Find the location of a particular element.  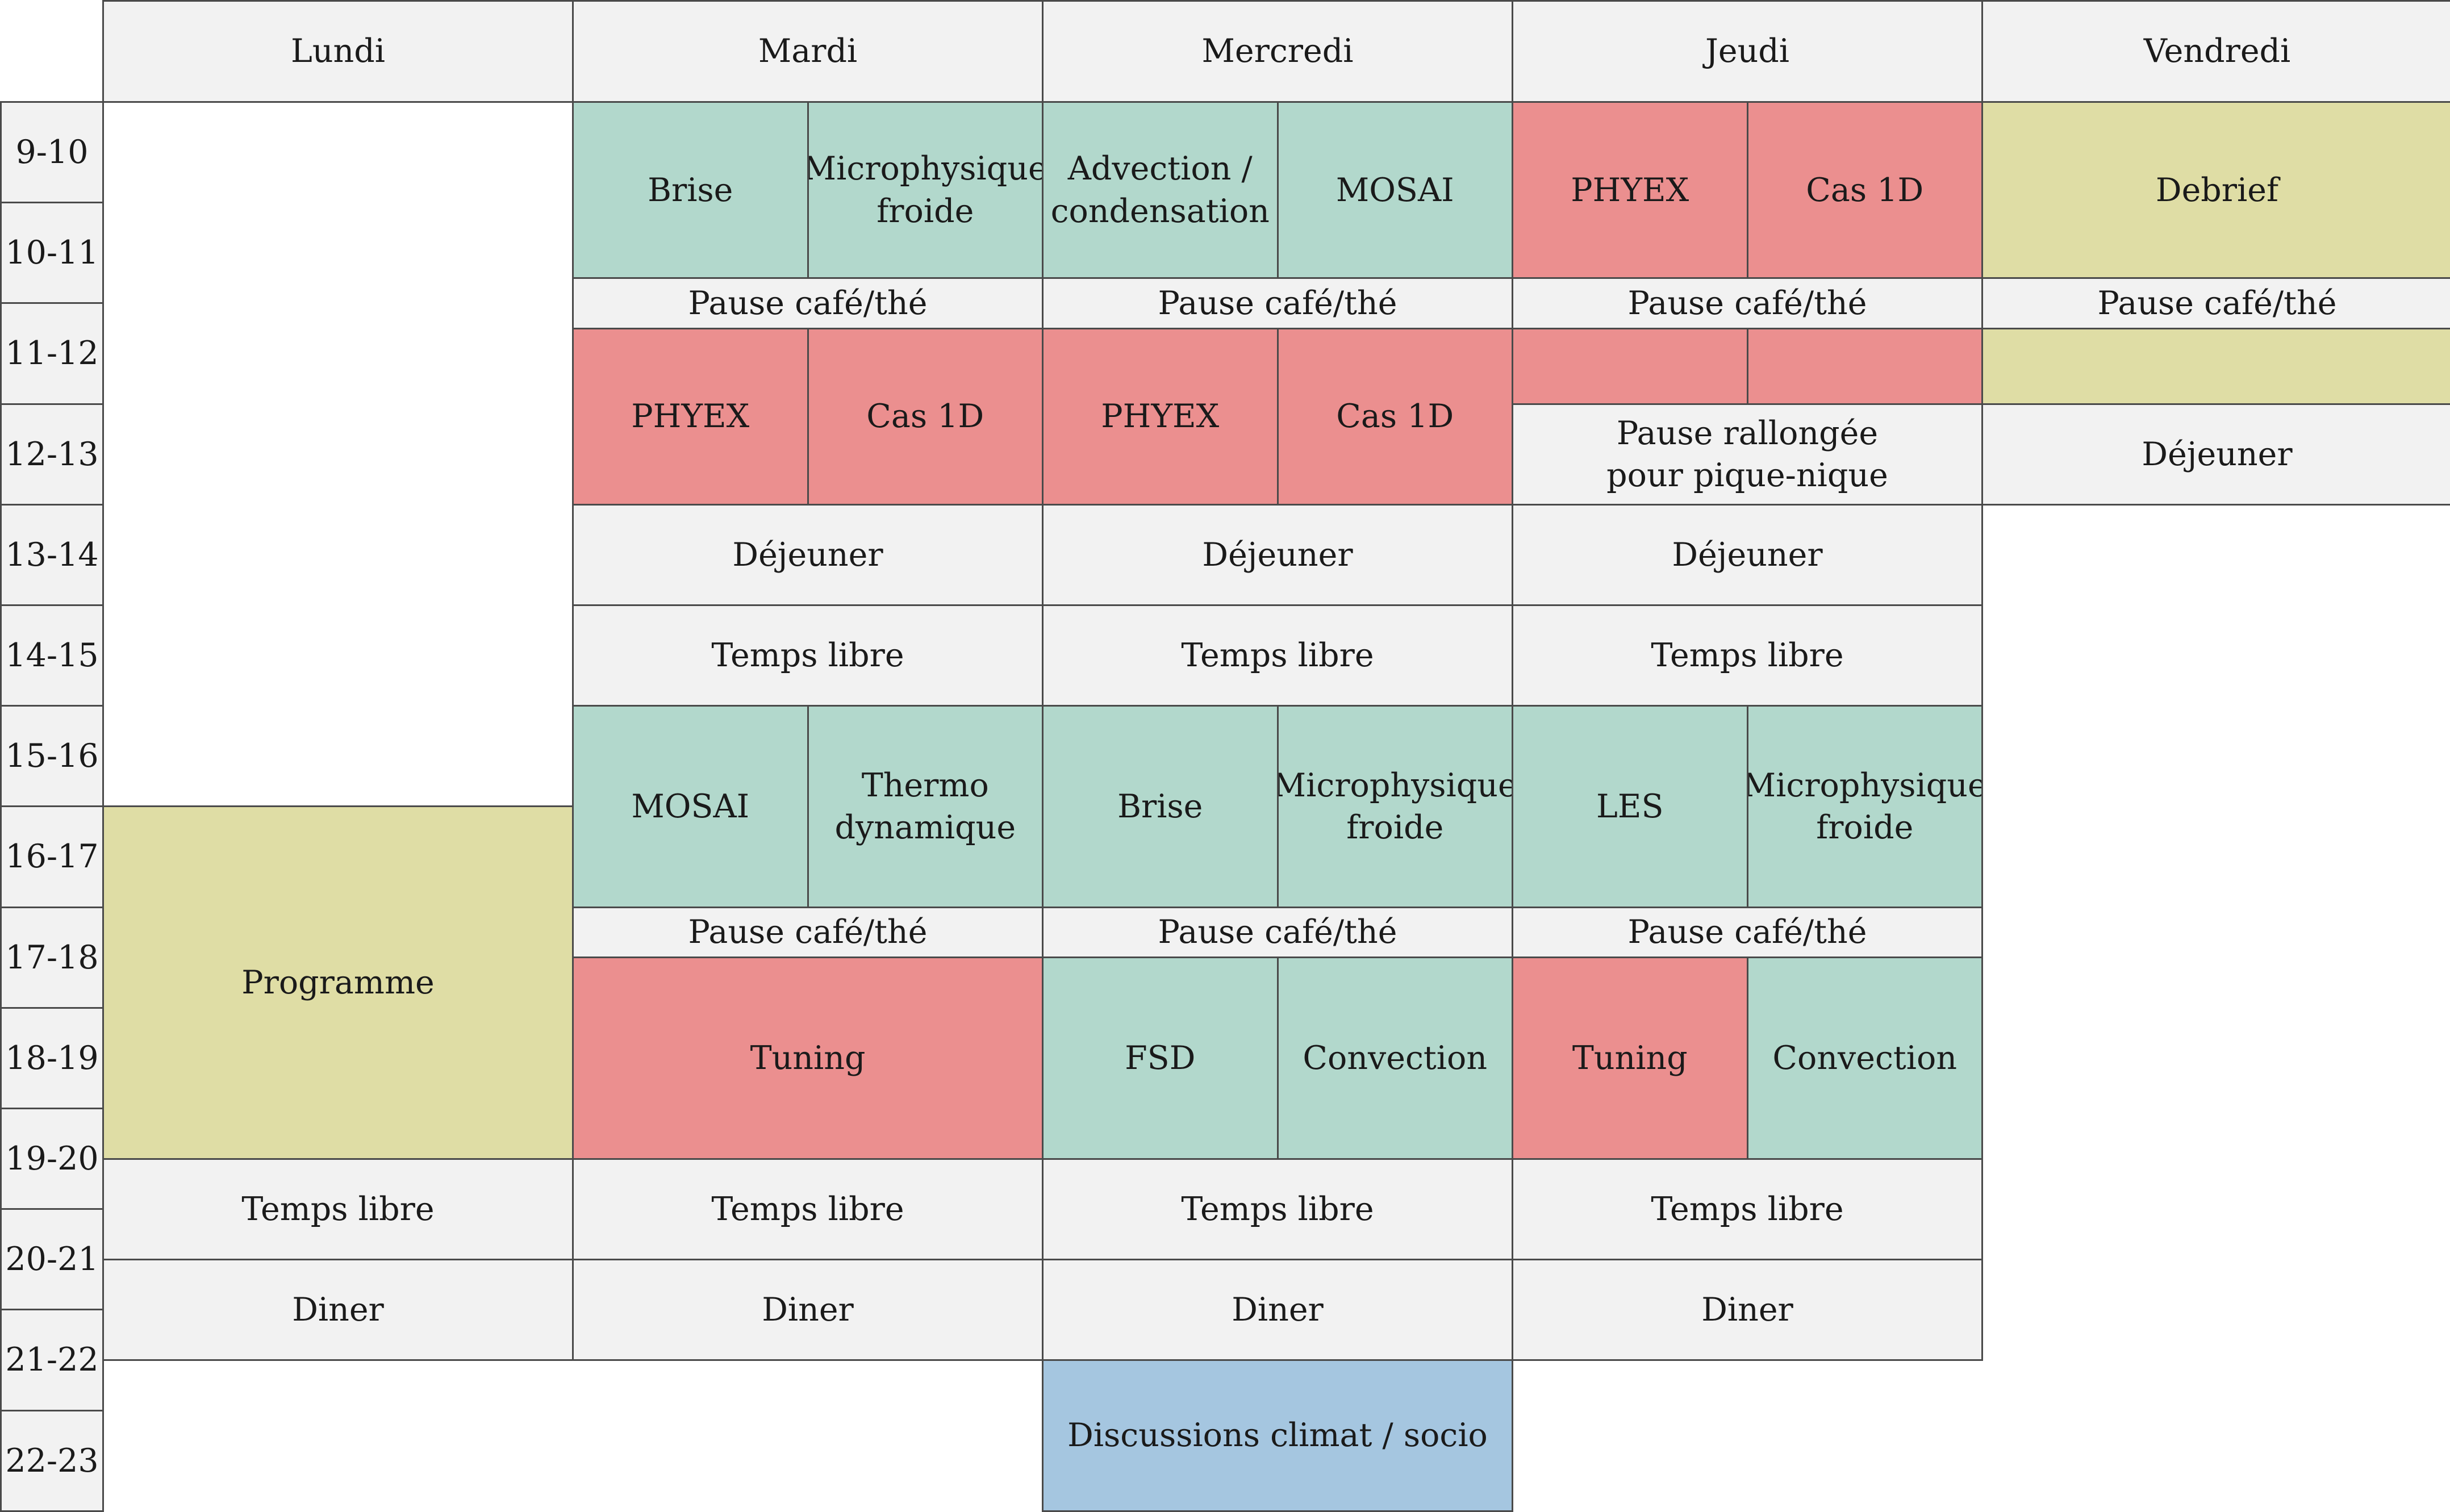

hour-label: 10-11 is located at coordinates (52, 253).